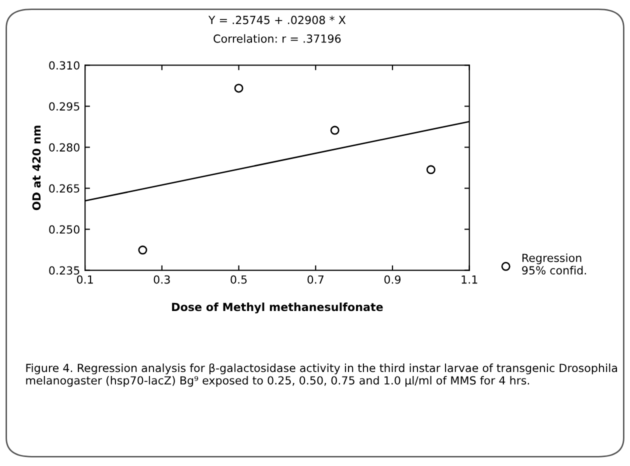  Describe the element at coordinates (277, 38) in the screenshot. I see `chart-subtitle: Correlation: r = .37196` at that location.